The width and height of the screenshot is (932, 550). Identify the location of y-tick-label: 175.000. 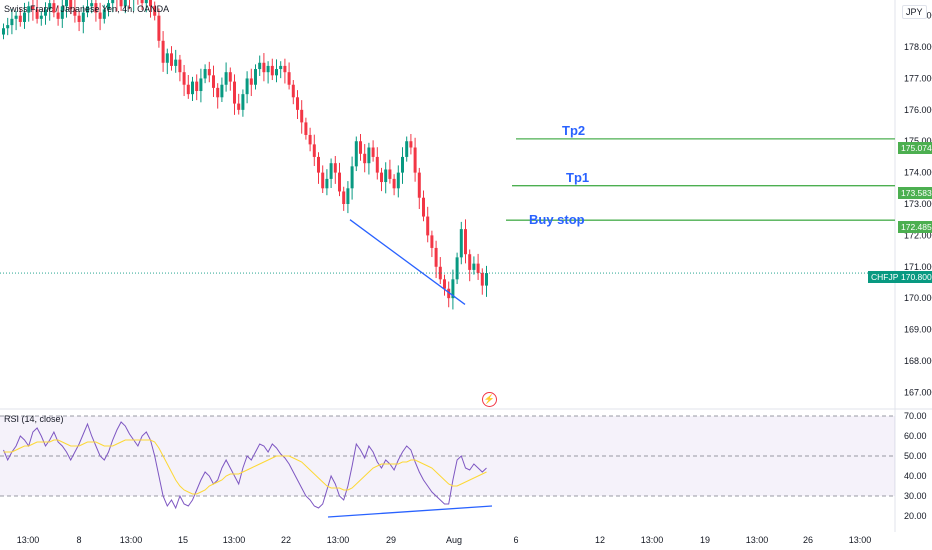
(918, 141).